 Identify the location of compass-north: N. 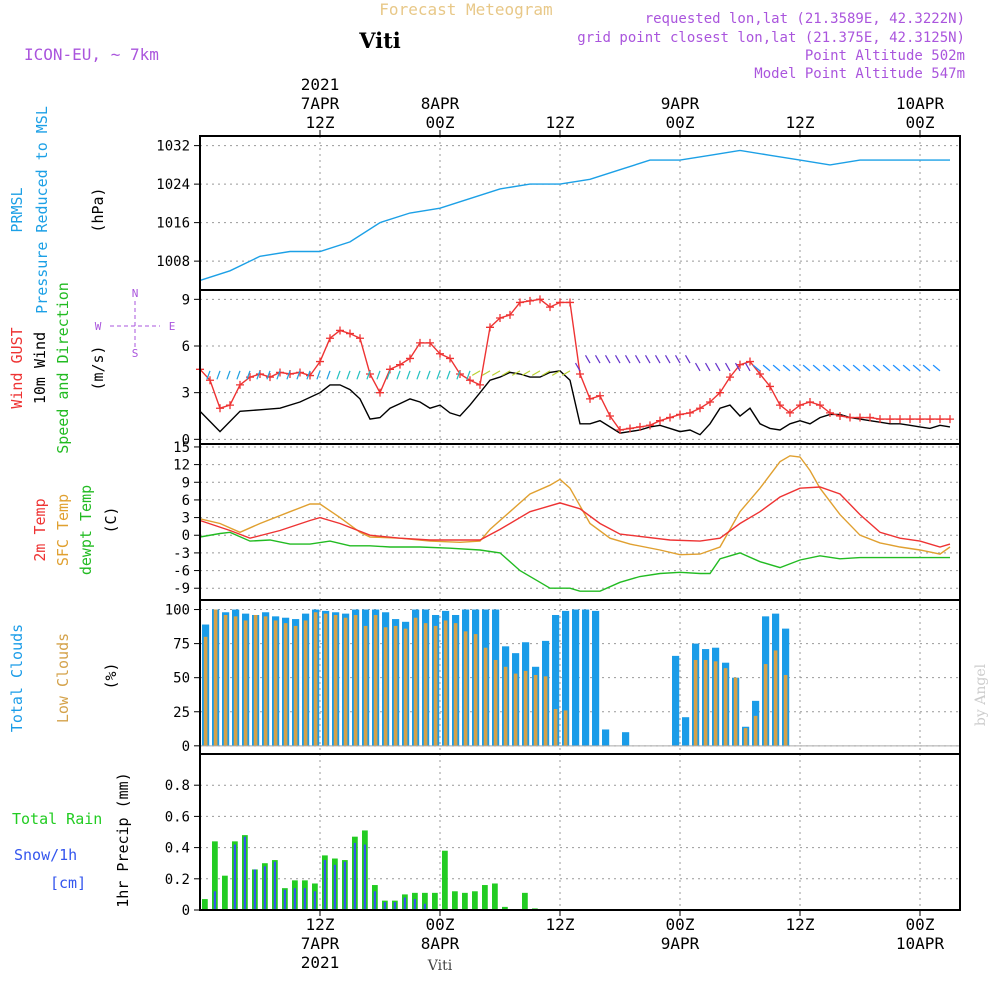
(135, 293).